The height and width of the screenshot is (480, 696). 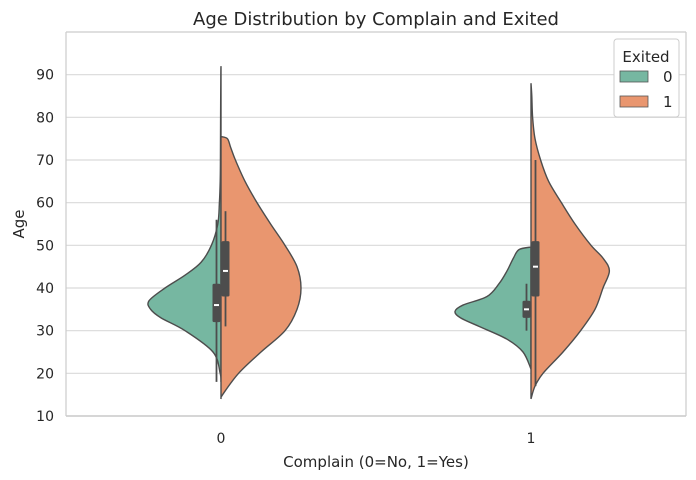 What do you see at coordinates (45, 204) in the screenshot?
I see `y-tick-label: 60` at bounding box center [45, 204].